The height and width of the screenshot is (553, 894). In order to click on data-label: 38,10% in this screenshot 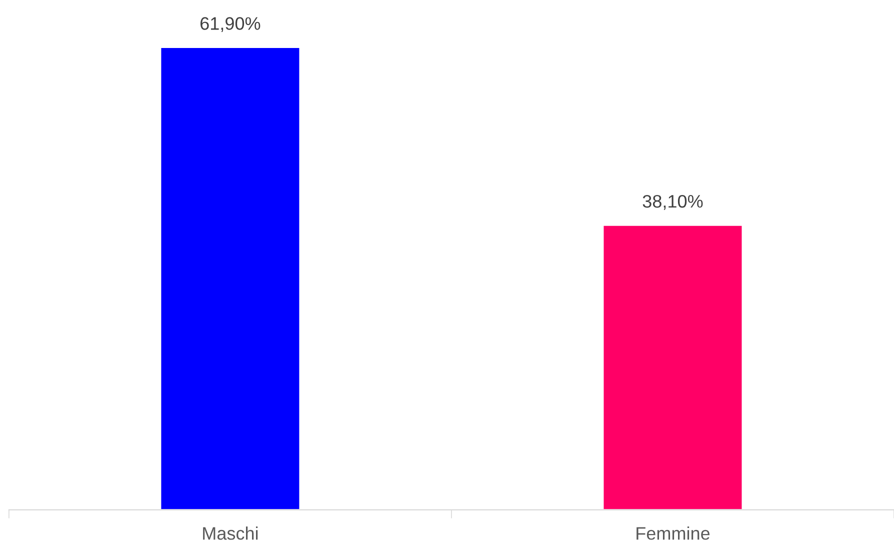, I will do `click(672, 202)`.